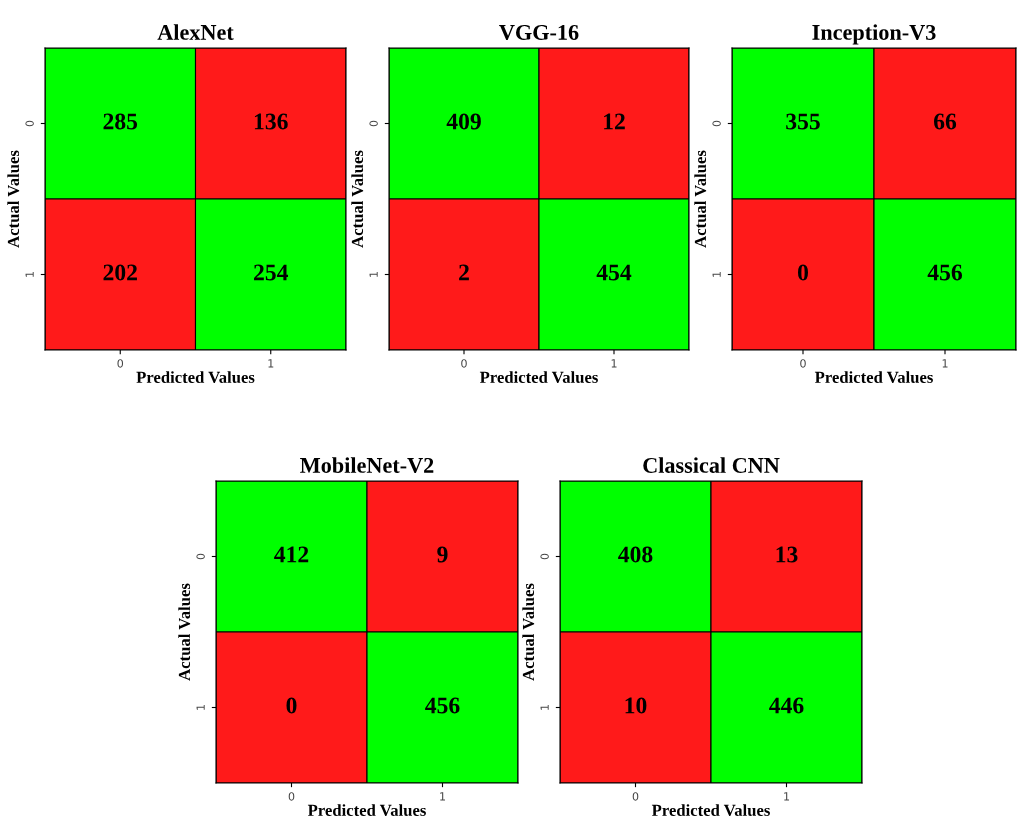  What do you see at coordinates (636, 705) in the screenshot?
I see `data-label: 10` at bounding box center [636, 705].